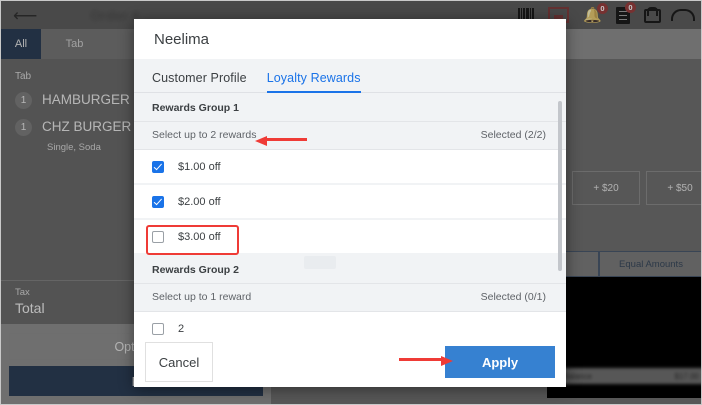  What do you see at coordinates (25, 15) in the screenshot?
I see `back-arrow-icon: ⟵` at bounding box center [25, 15].